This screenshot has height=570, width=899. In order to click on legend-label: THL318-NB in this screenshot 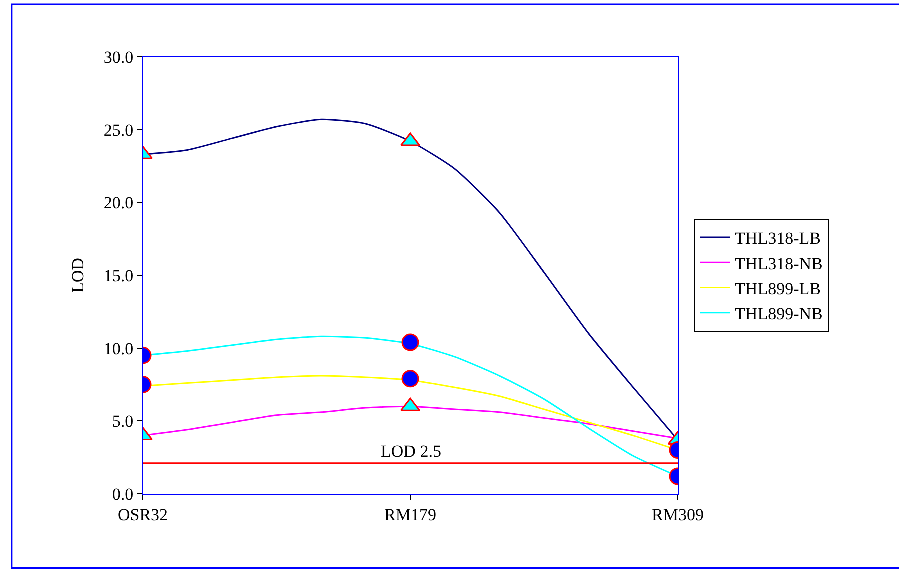, I will do `click(779, 264)`.